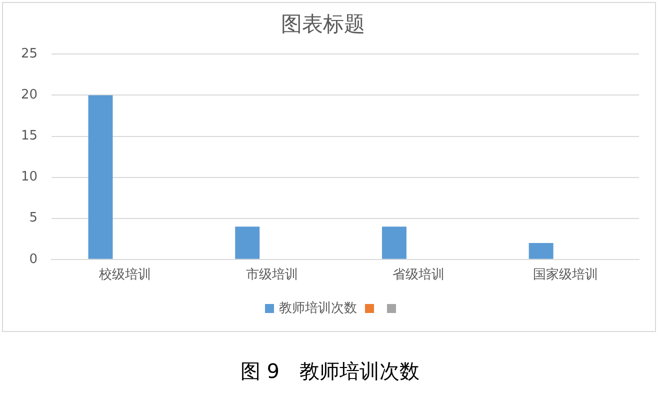 Image resolution: width=660 pixels, height=412 pixels. I want to click on y-tick-label: 15, so click(29, 136).